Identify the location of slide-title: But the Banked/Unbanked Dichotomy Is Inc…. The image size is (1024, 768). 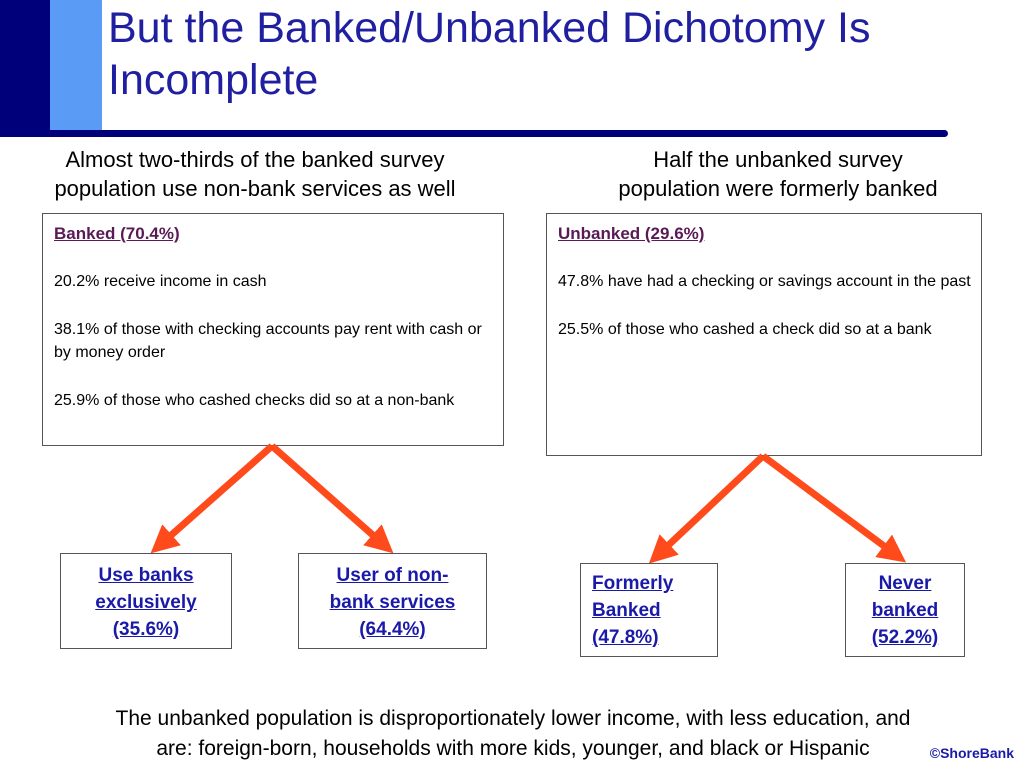
(489, 54).